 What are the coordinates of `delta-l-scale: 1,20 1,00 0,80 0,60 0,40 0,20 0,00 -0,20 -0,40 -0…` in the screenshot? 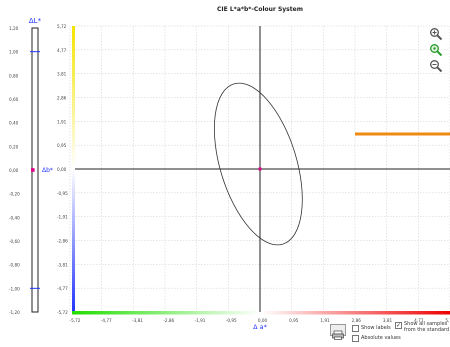 It's located at (31, 166).